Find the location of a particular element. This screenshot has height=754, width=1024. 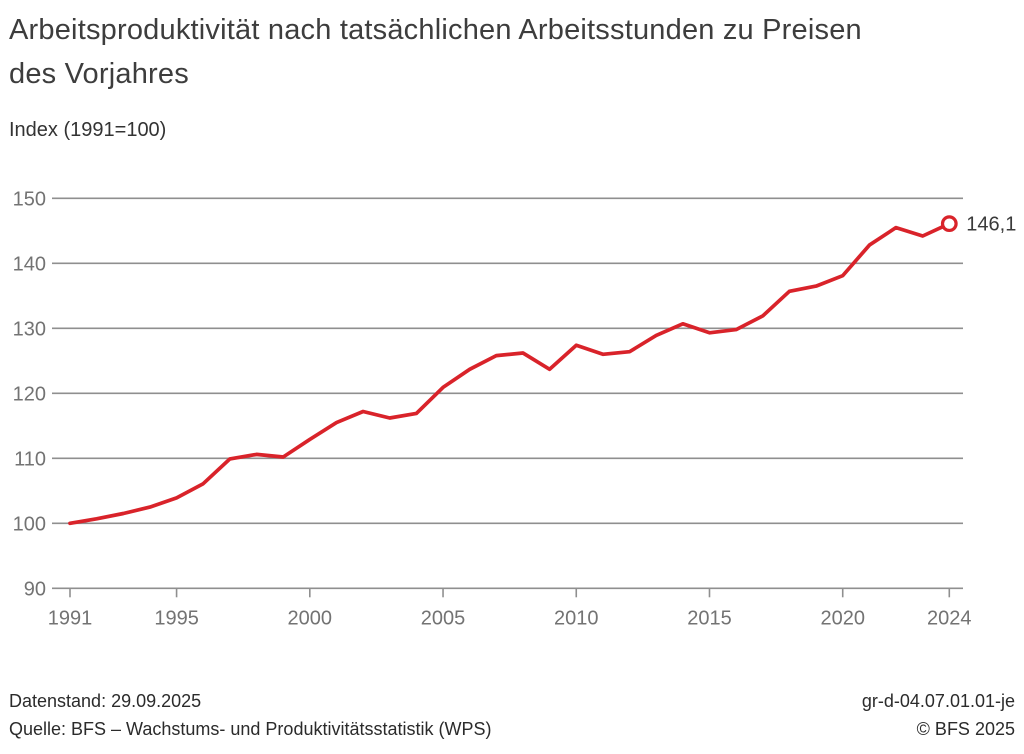

x-tick-label: 1991 is located at coordinates (70, 618).